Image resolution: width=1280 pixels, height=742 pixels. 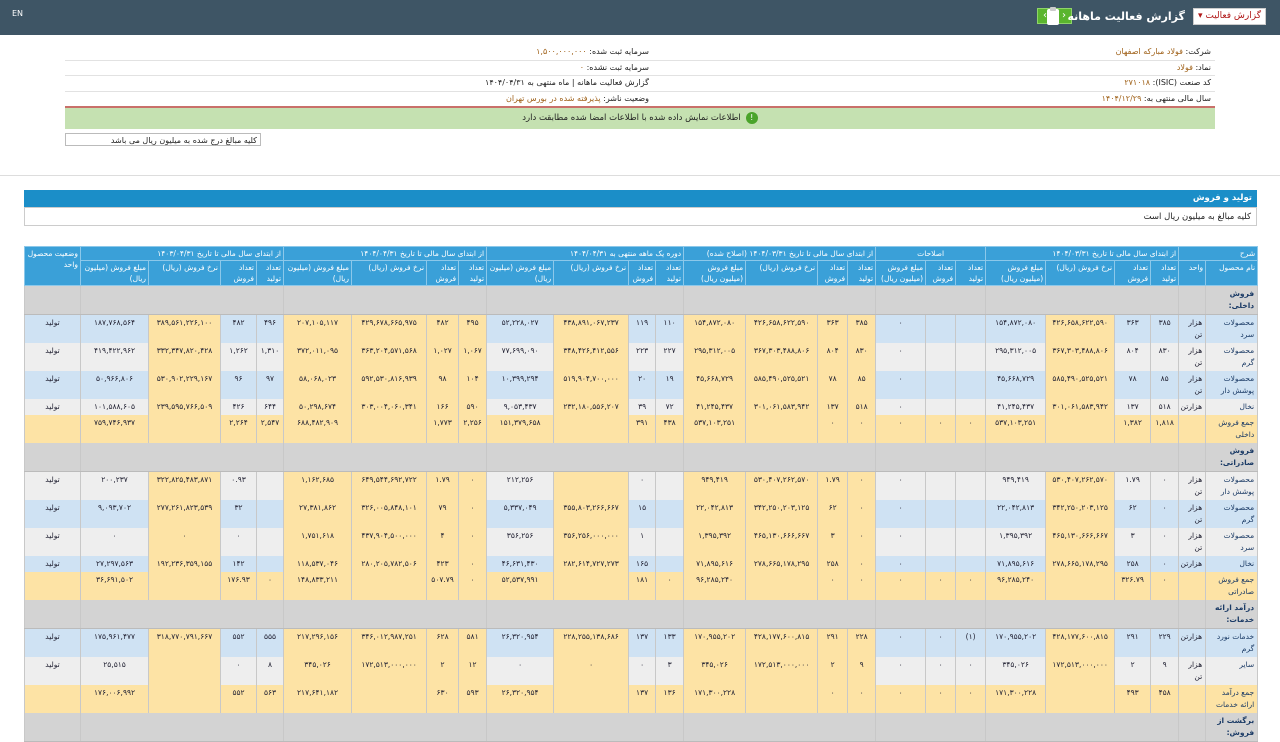 What do you see at coordinates (1165, 357) in the screenshot?
I see `period-production-cell: ۸۳۰` at bounding box center [1165, 357].